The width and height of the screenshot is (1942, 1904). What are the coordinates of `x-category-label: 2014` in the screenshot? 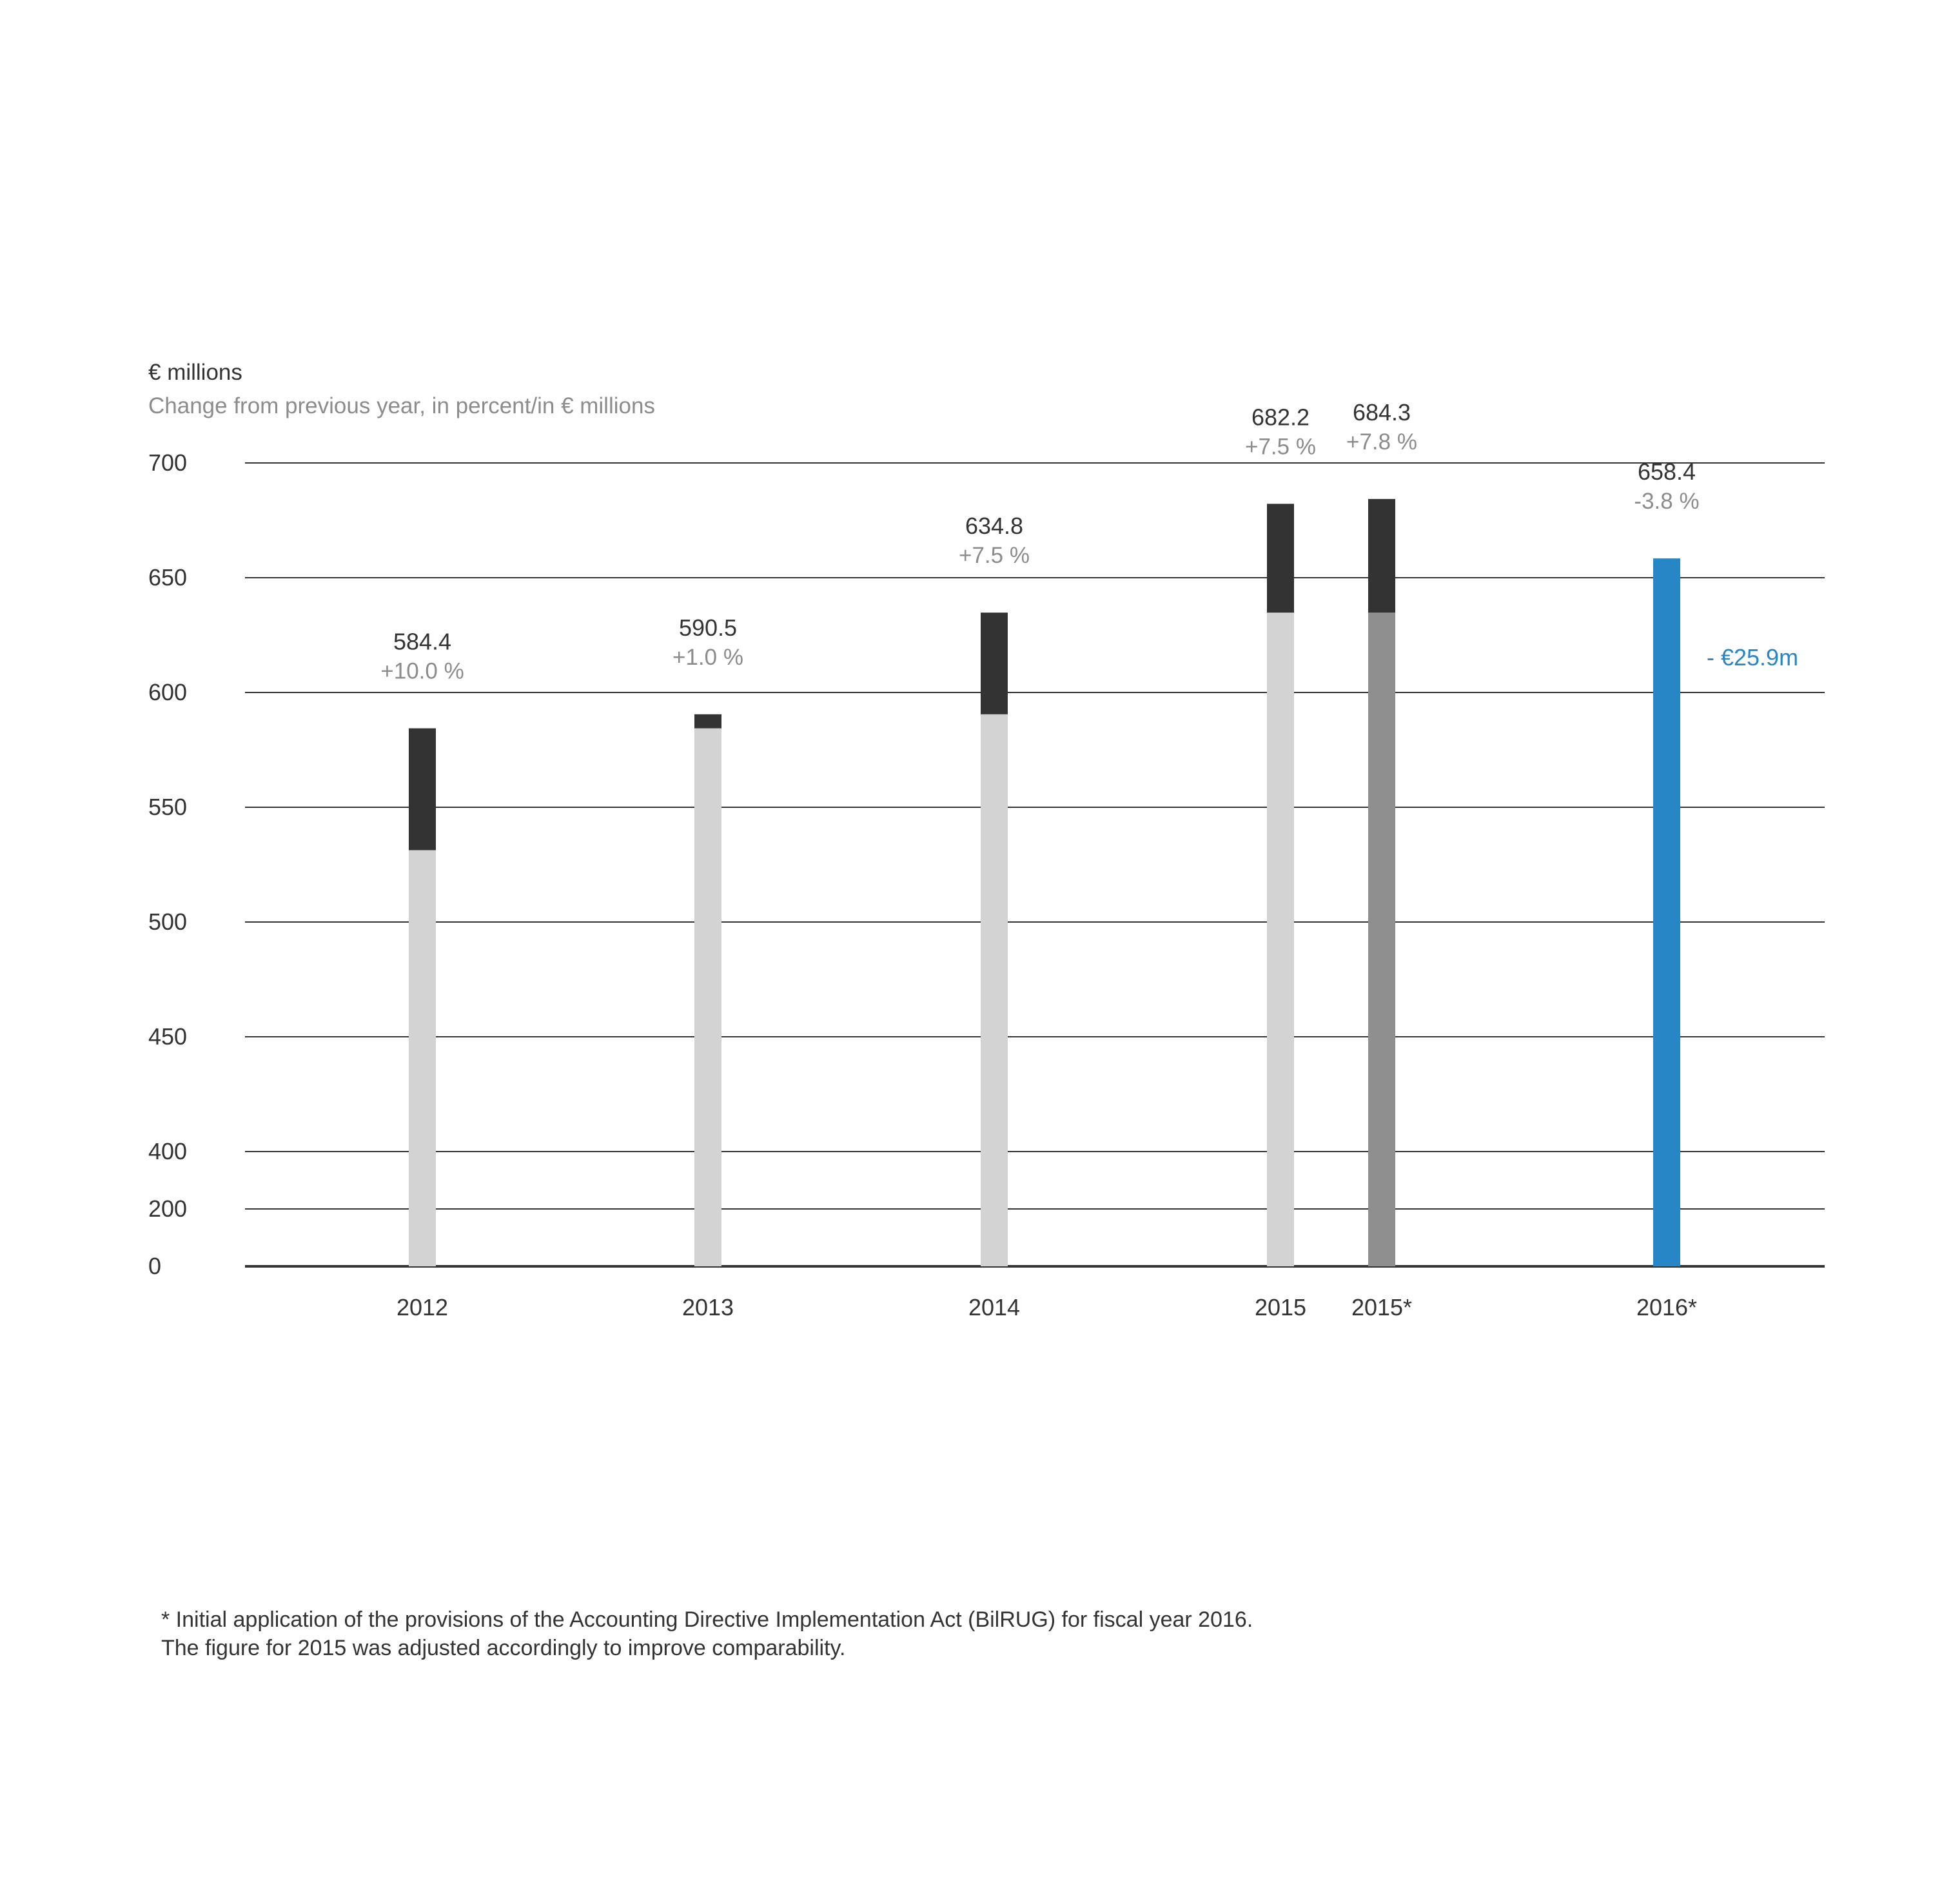 It's located at (994, 1307).